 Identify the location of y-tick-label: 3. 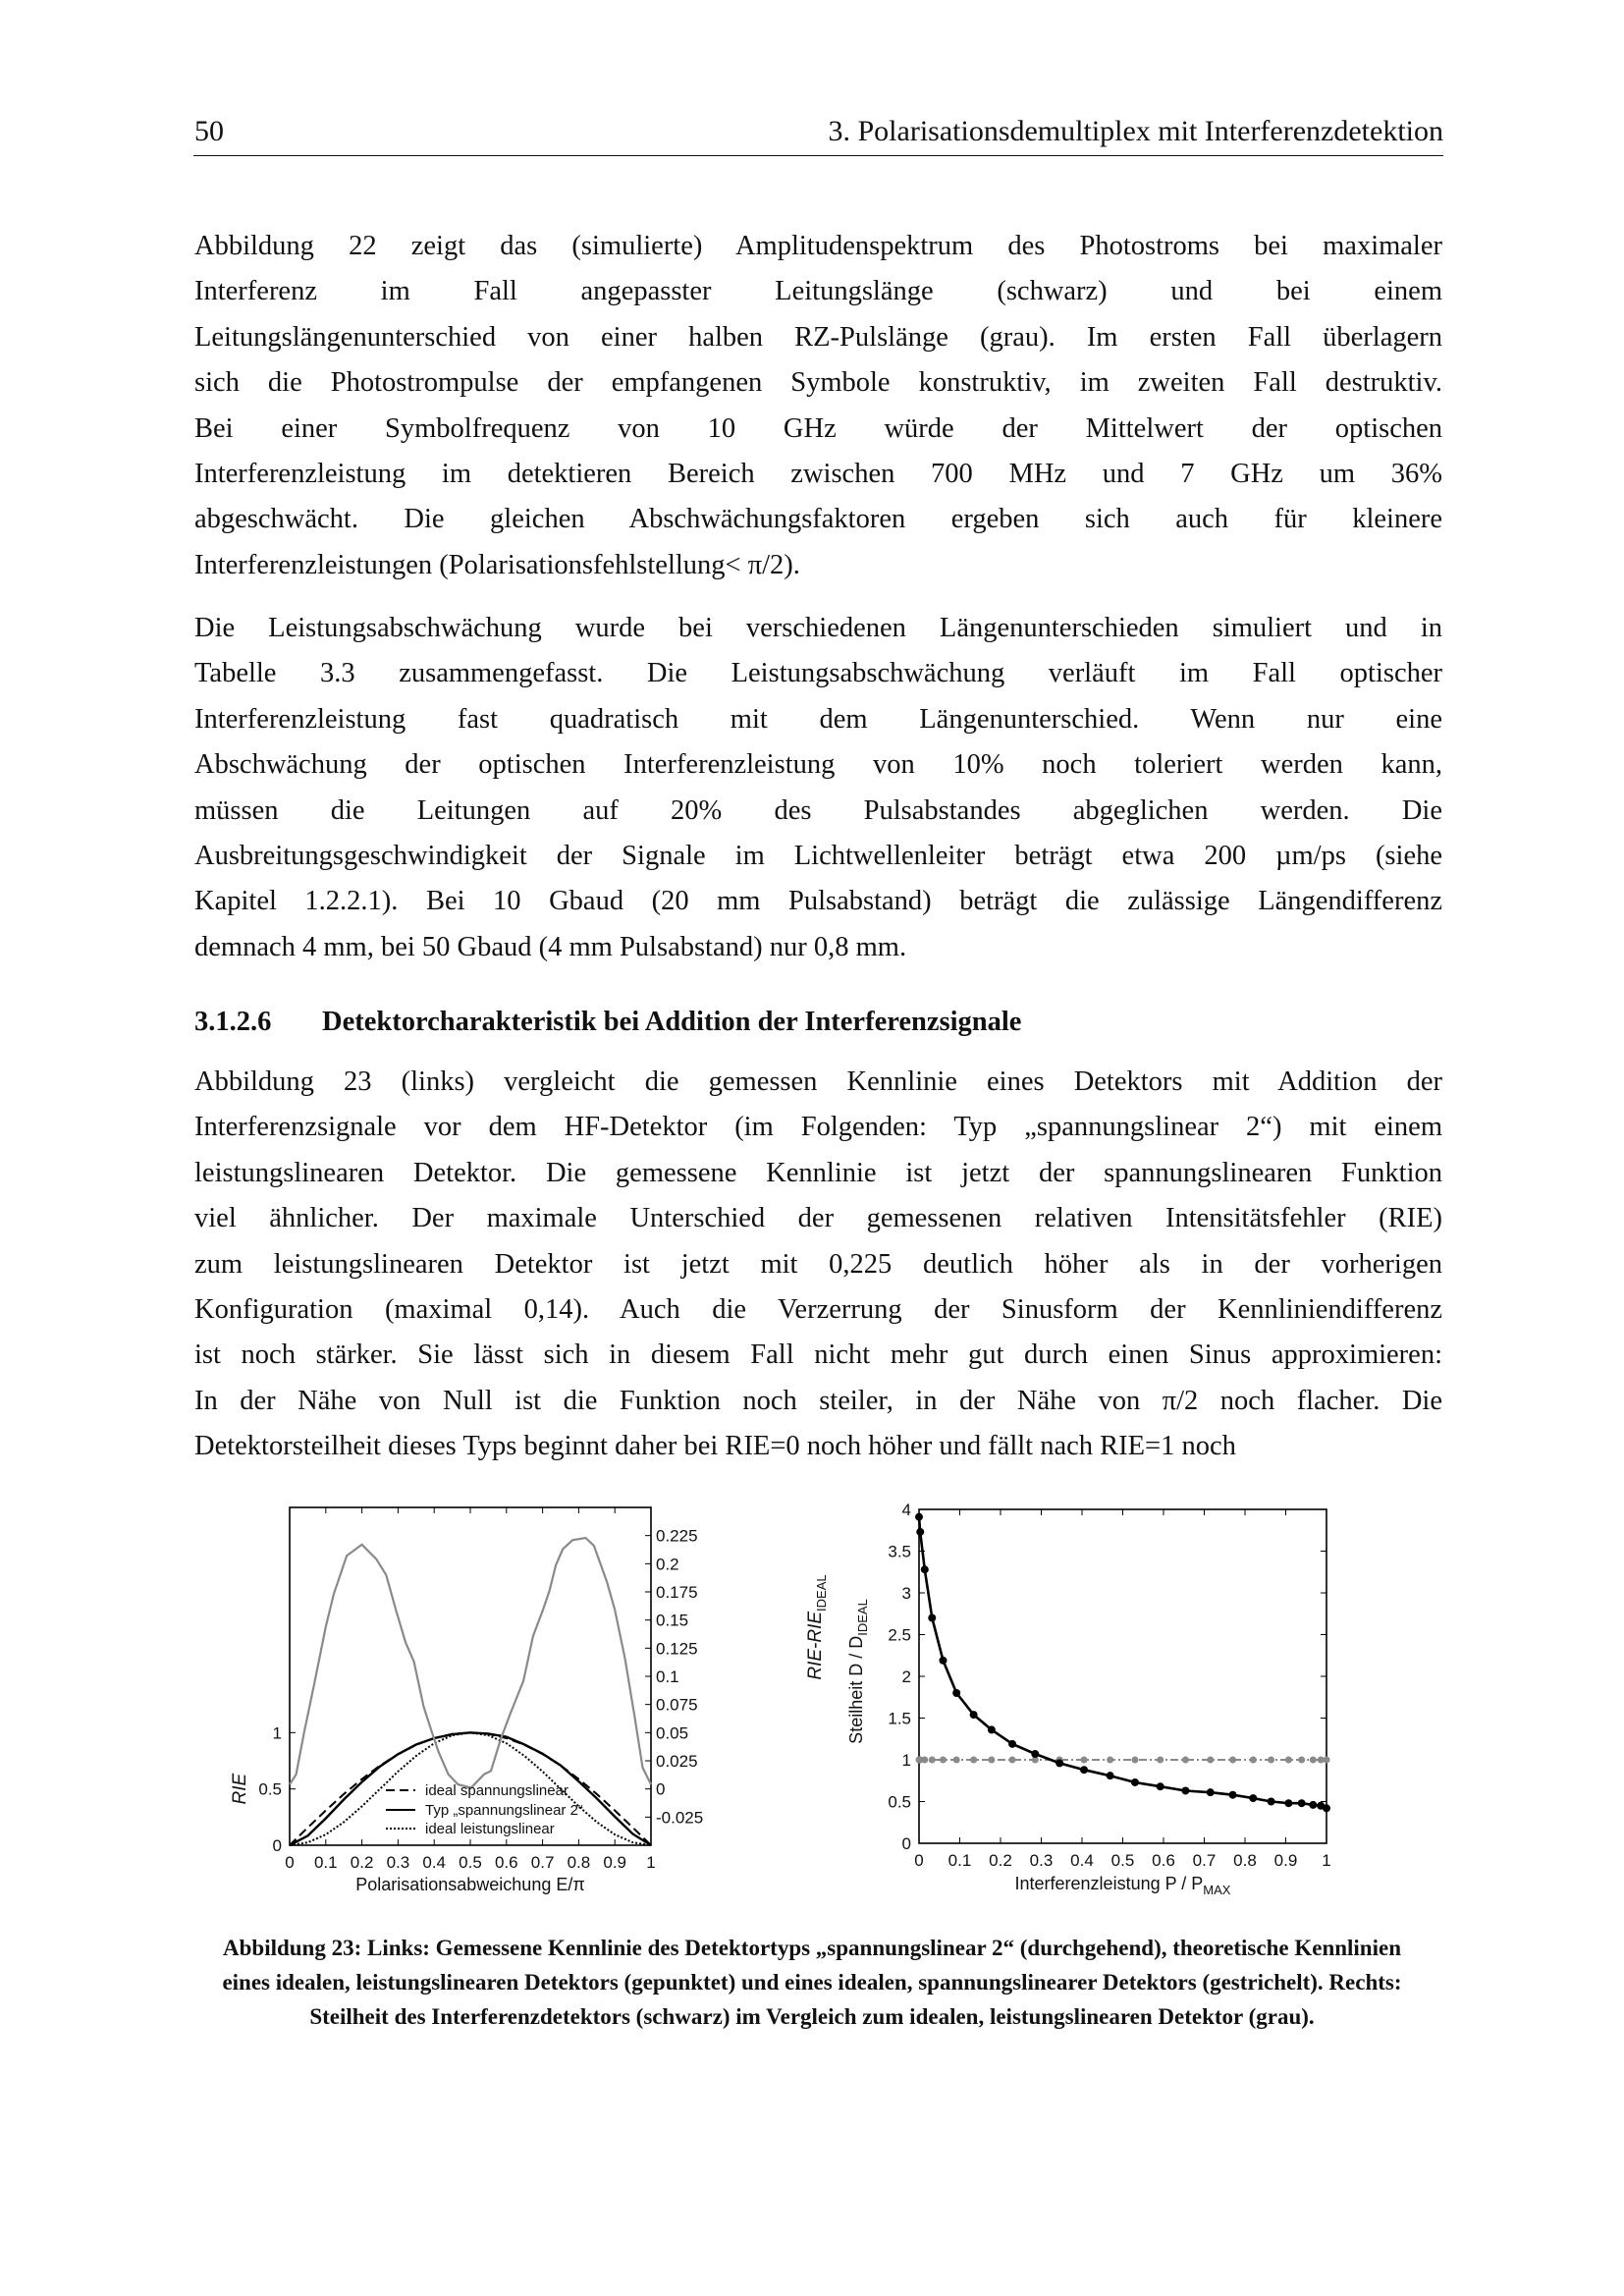
(906, 1593).